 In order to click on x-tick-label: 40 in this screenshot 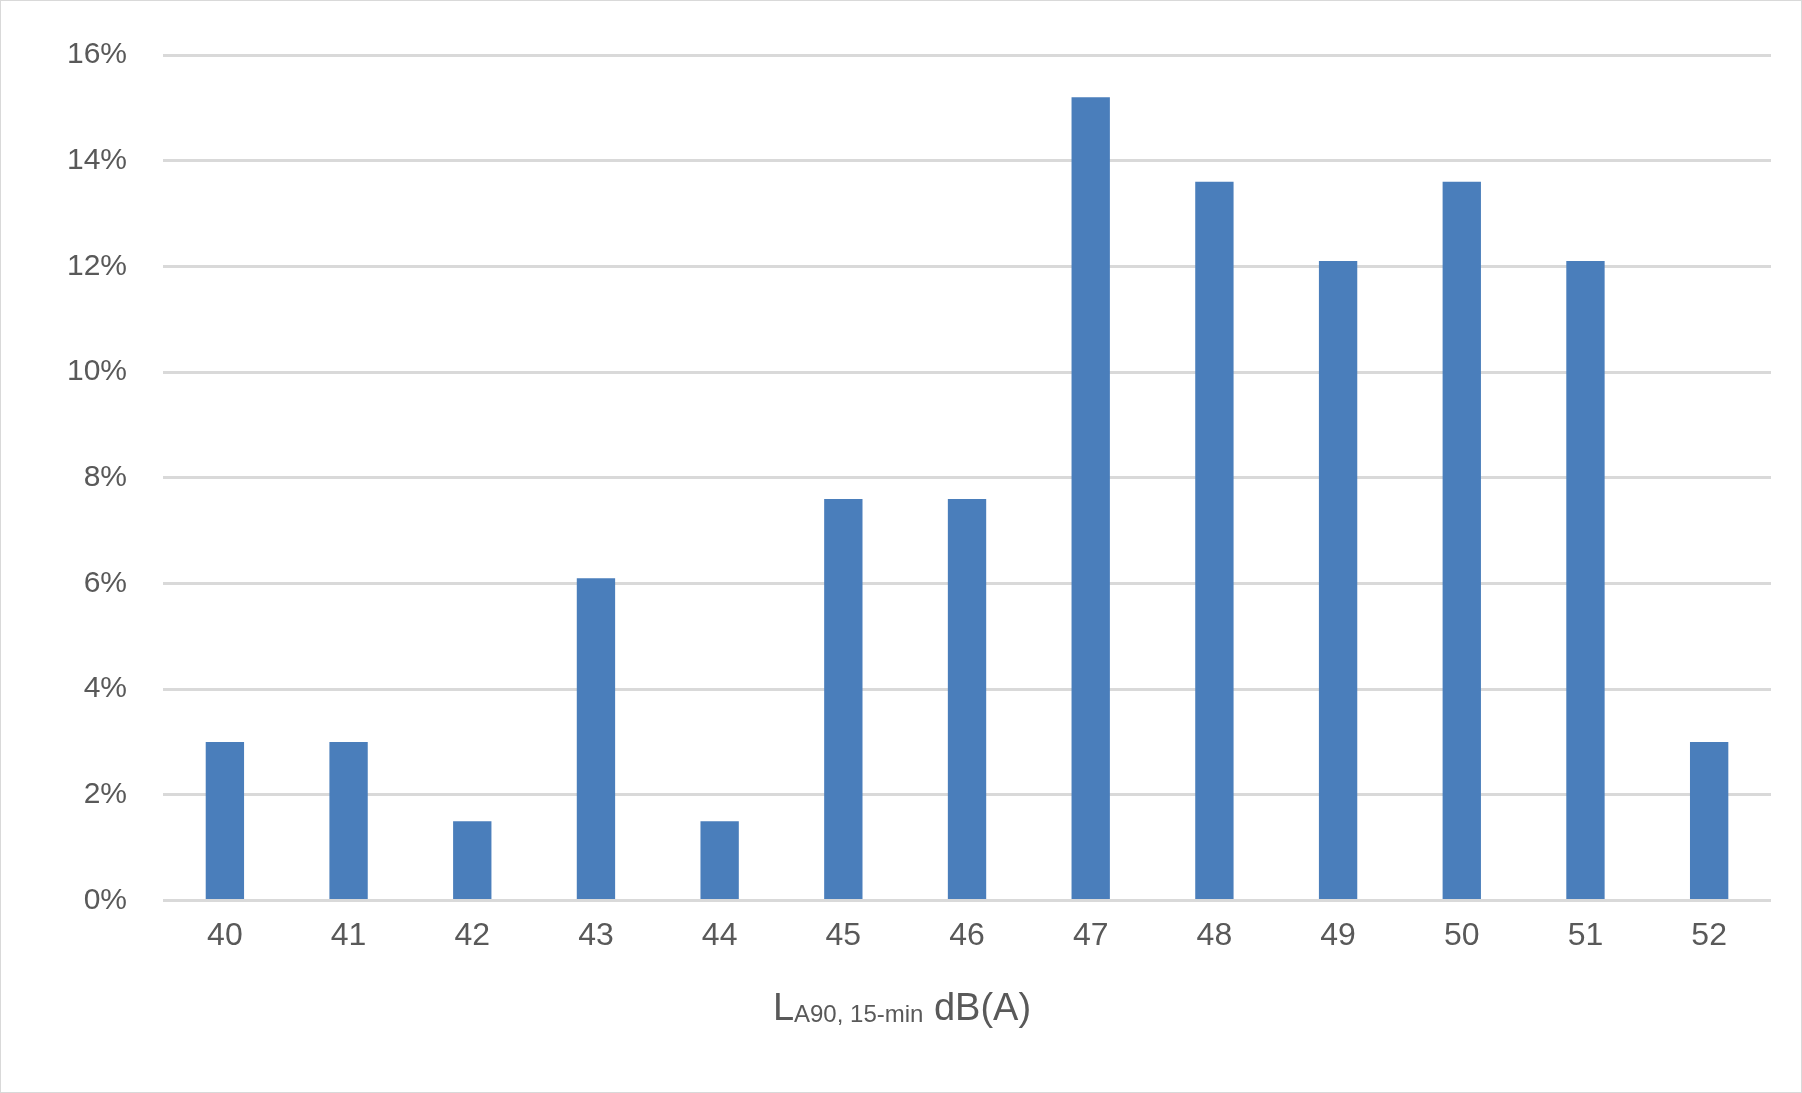, I will do `click(225, 933)`.